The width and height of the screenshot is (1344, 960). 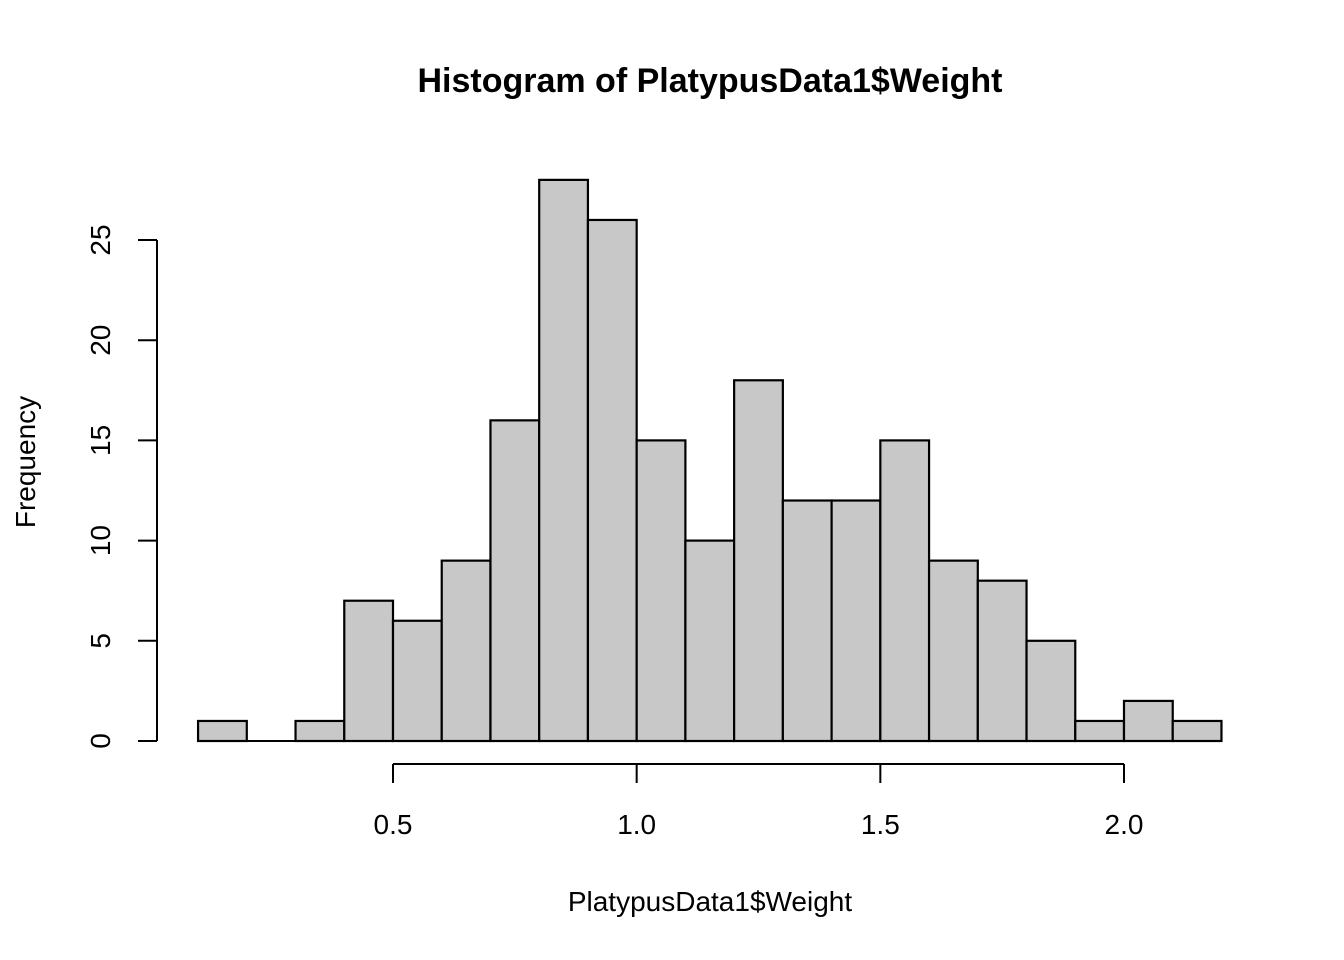 What do you see at coordinates (100, 440) in the screenshot?
I see `y-tick-label: 15` at bounding box center [100, 440].